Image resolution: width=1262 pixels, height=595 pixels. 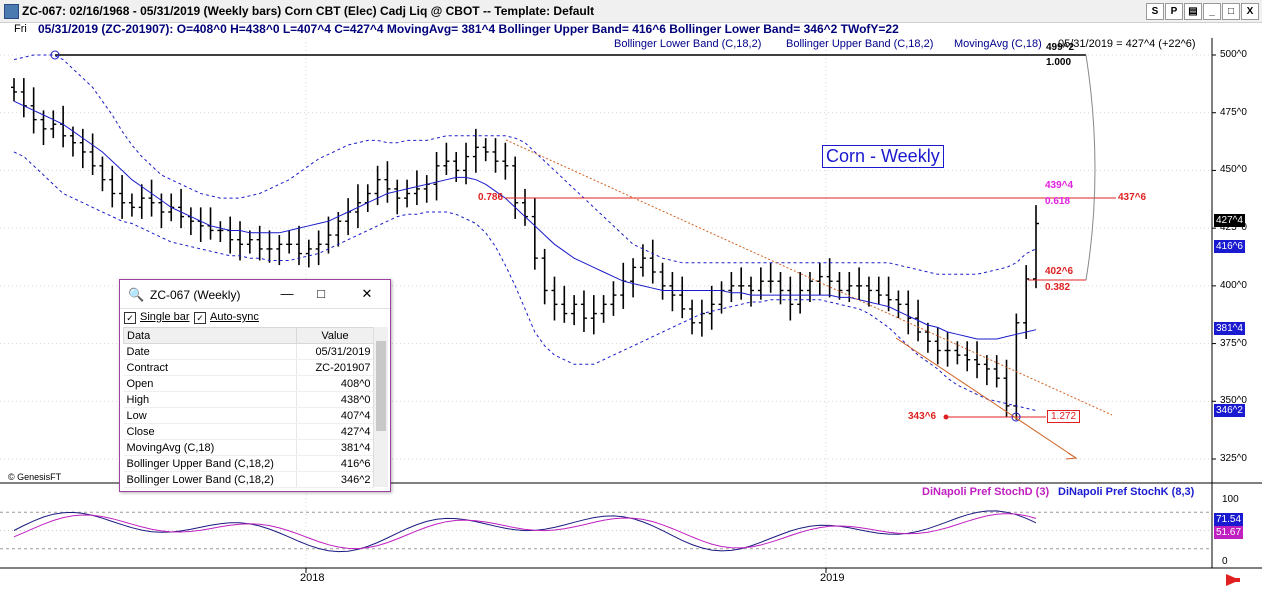 I want to click on single-bar-checkbox: ✓, so click(x=130, y=318).